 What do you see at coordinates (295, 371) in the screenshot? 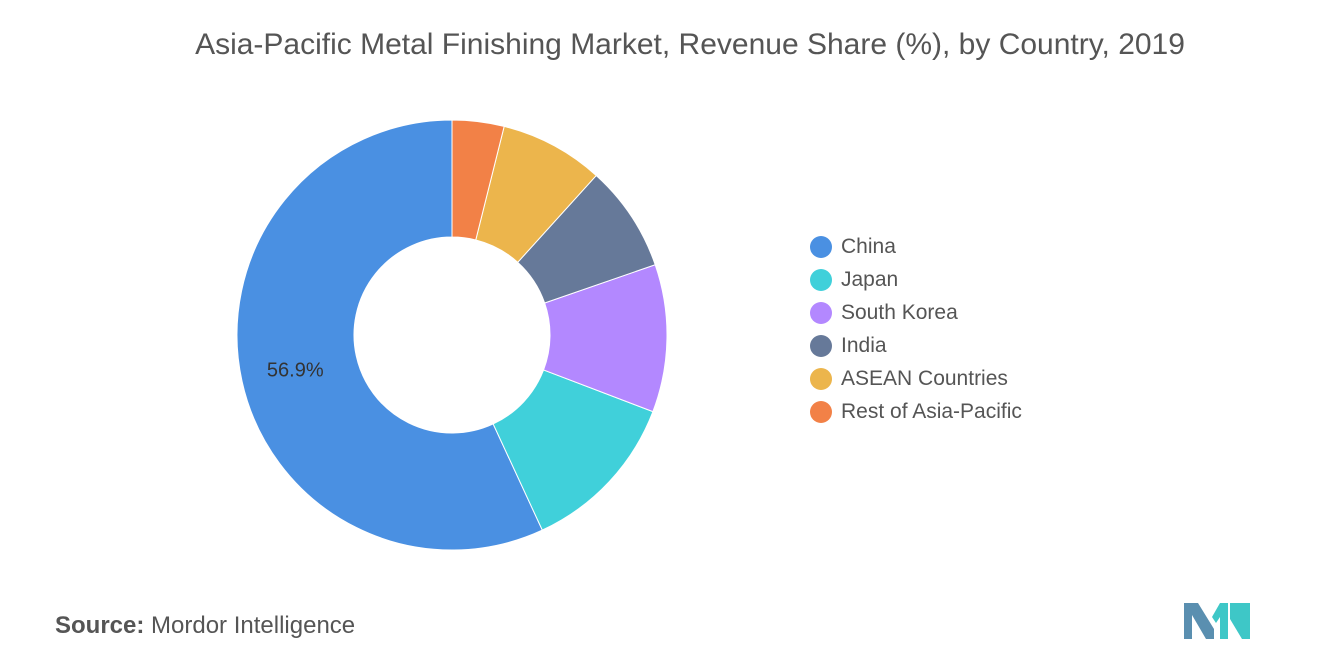
I see `data-label-china: 56.9%` at bounding box center [295, 371].